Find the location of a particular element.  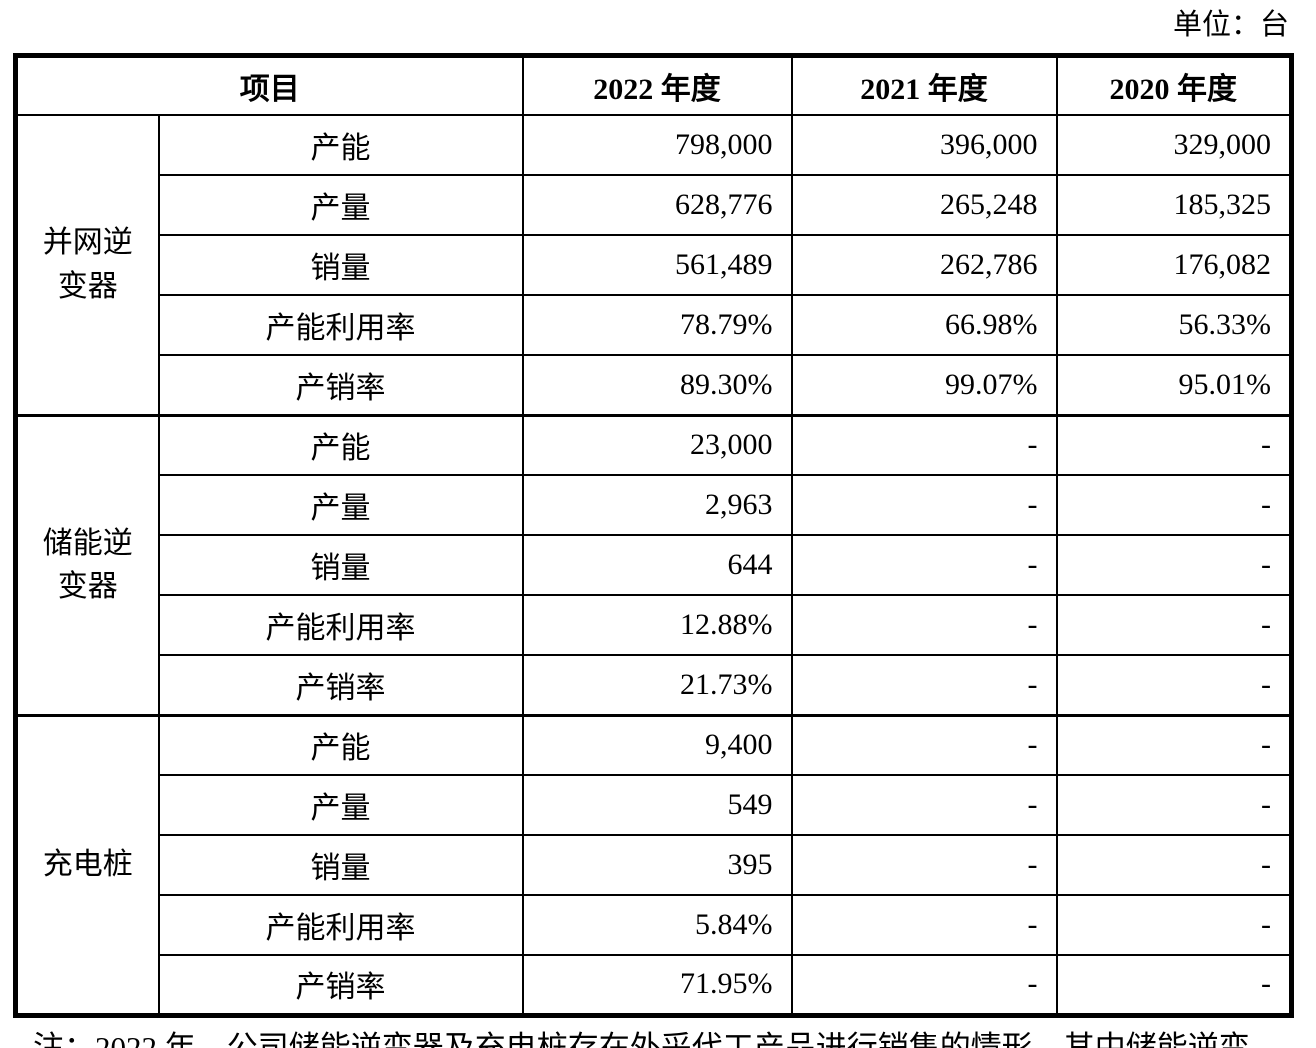

group-name: 并网逆变器 is located at coordinates (87, 264).